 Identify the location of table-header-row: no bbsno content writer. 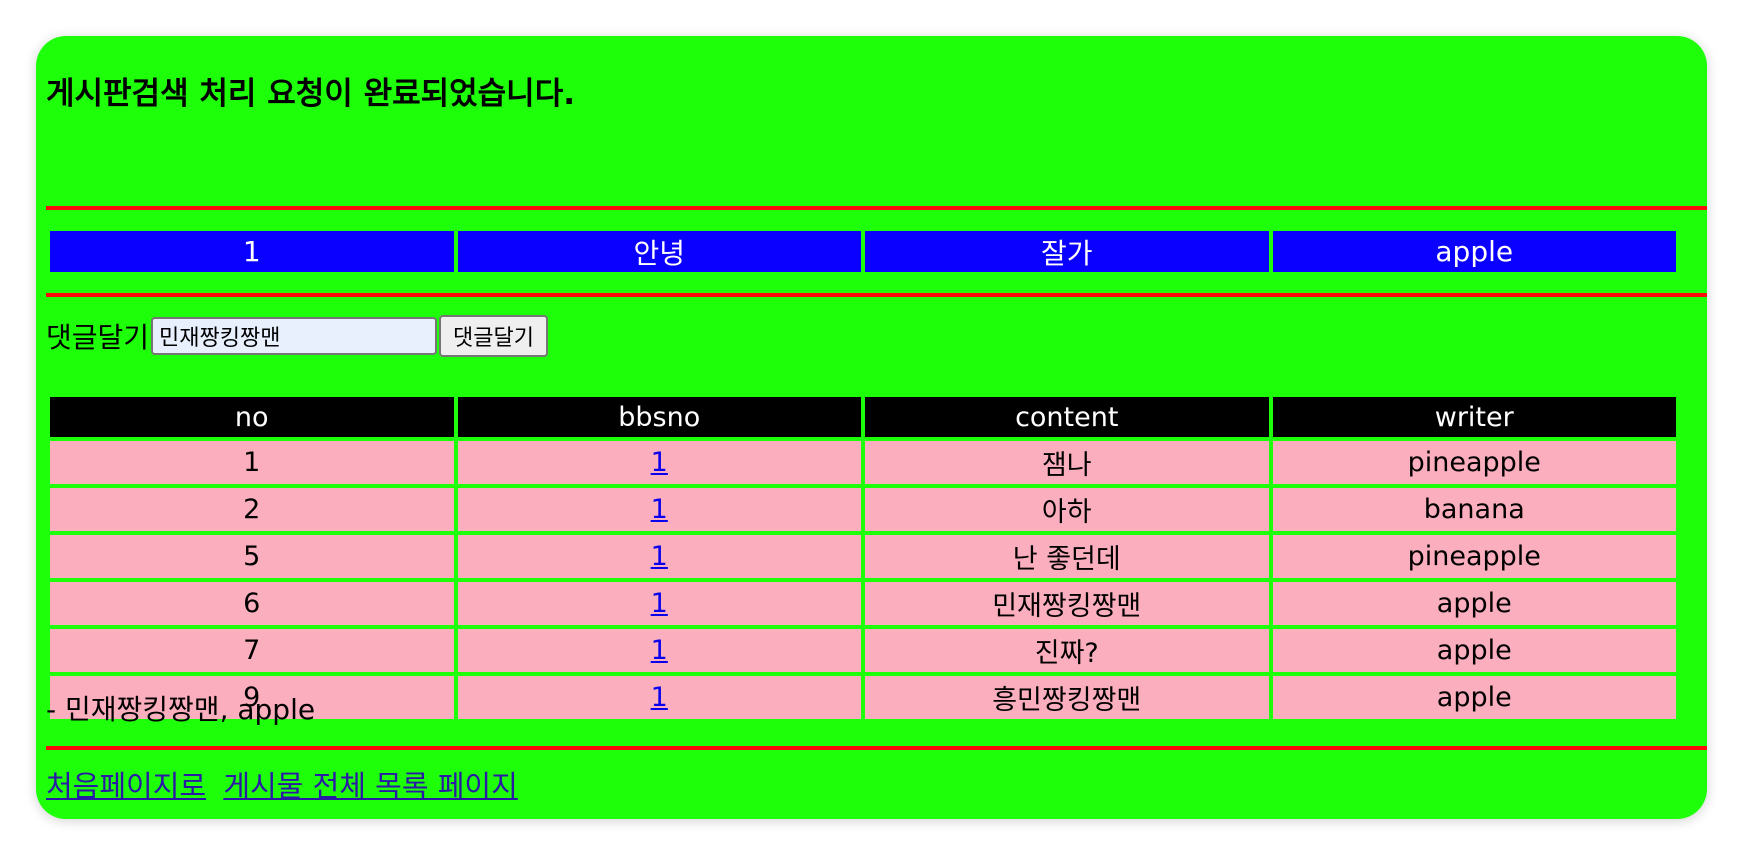
(863, 417).